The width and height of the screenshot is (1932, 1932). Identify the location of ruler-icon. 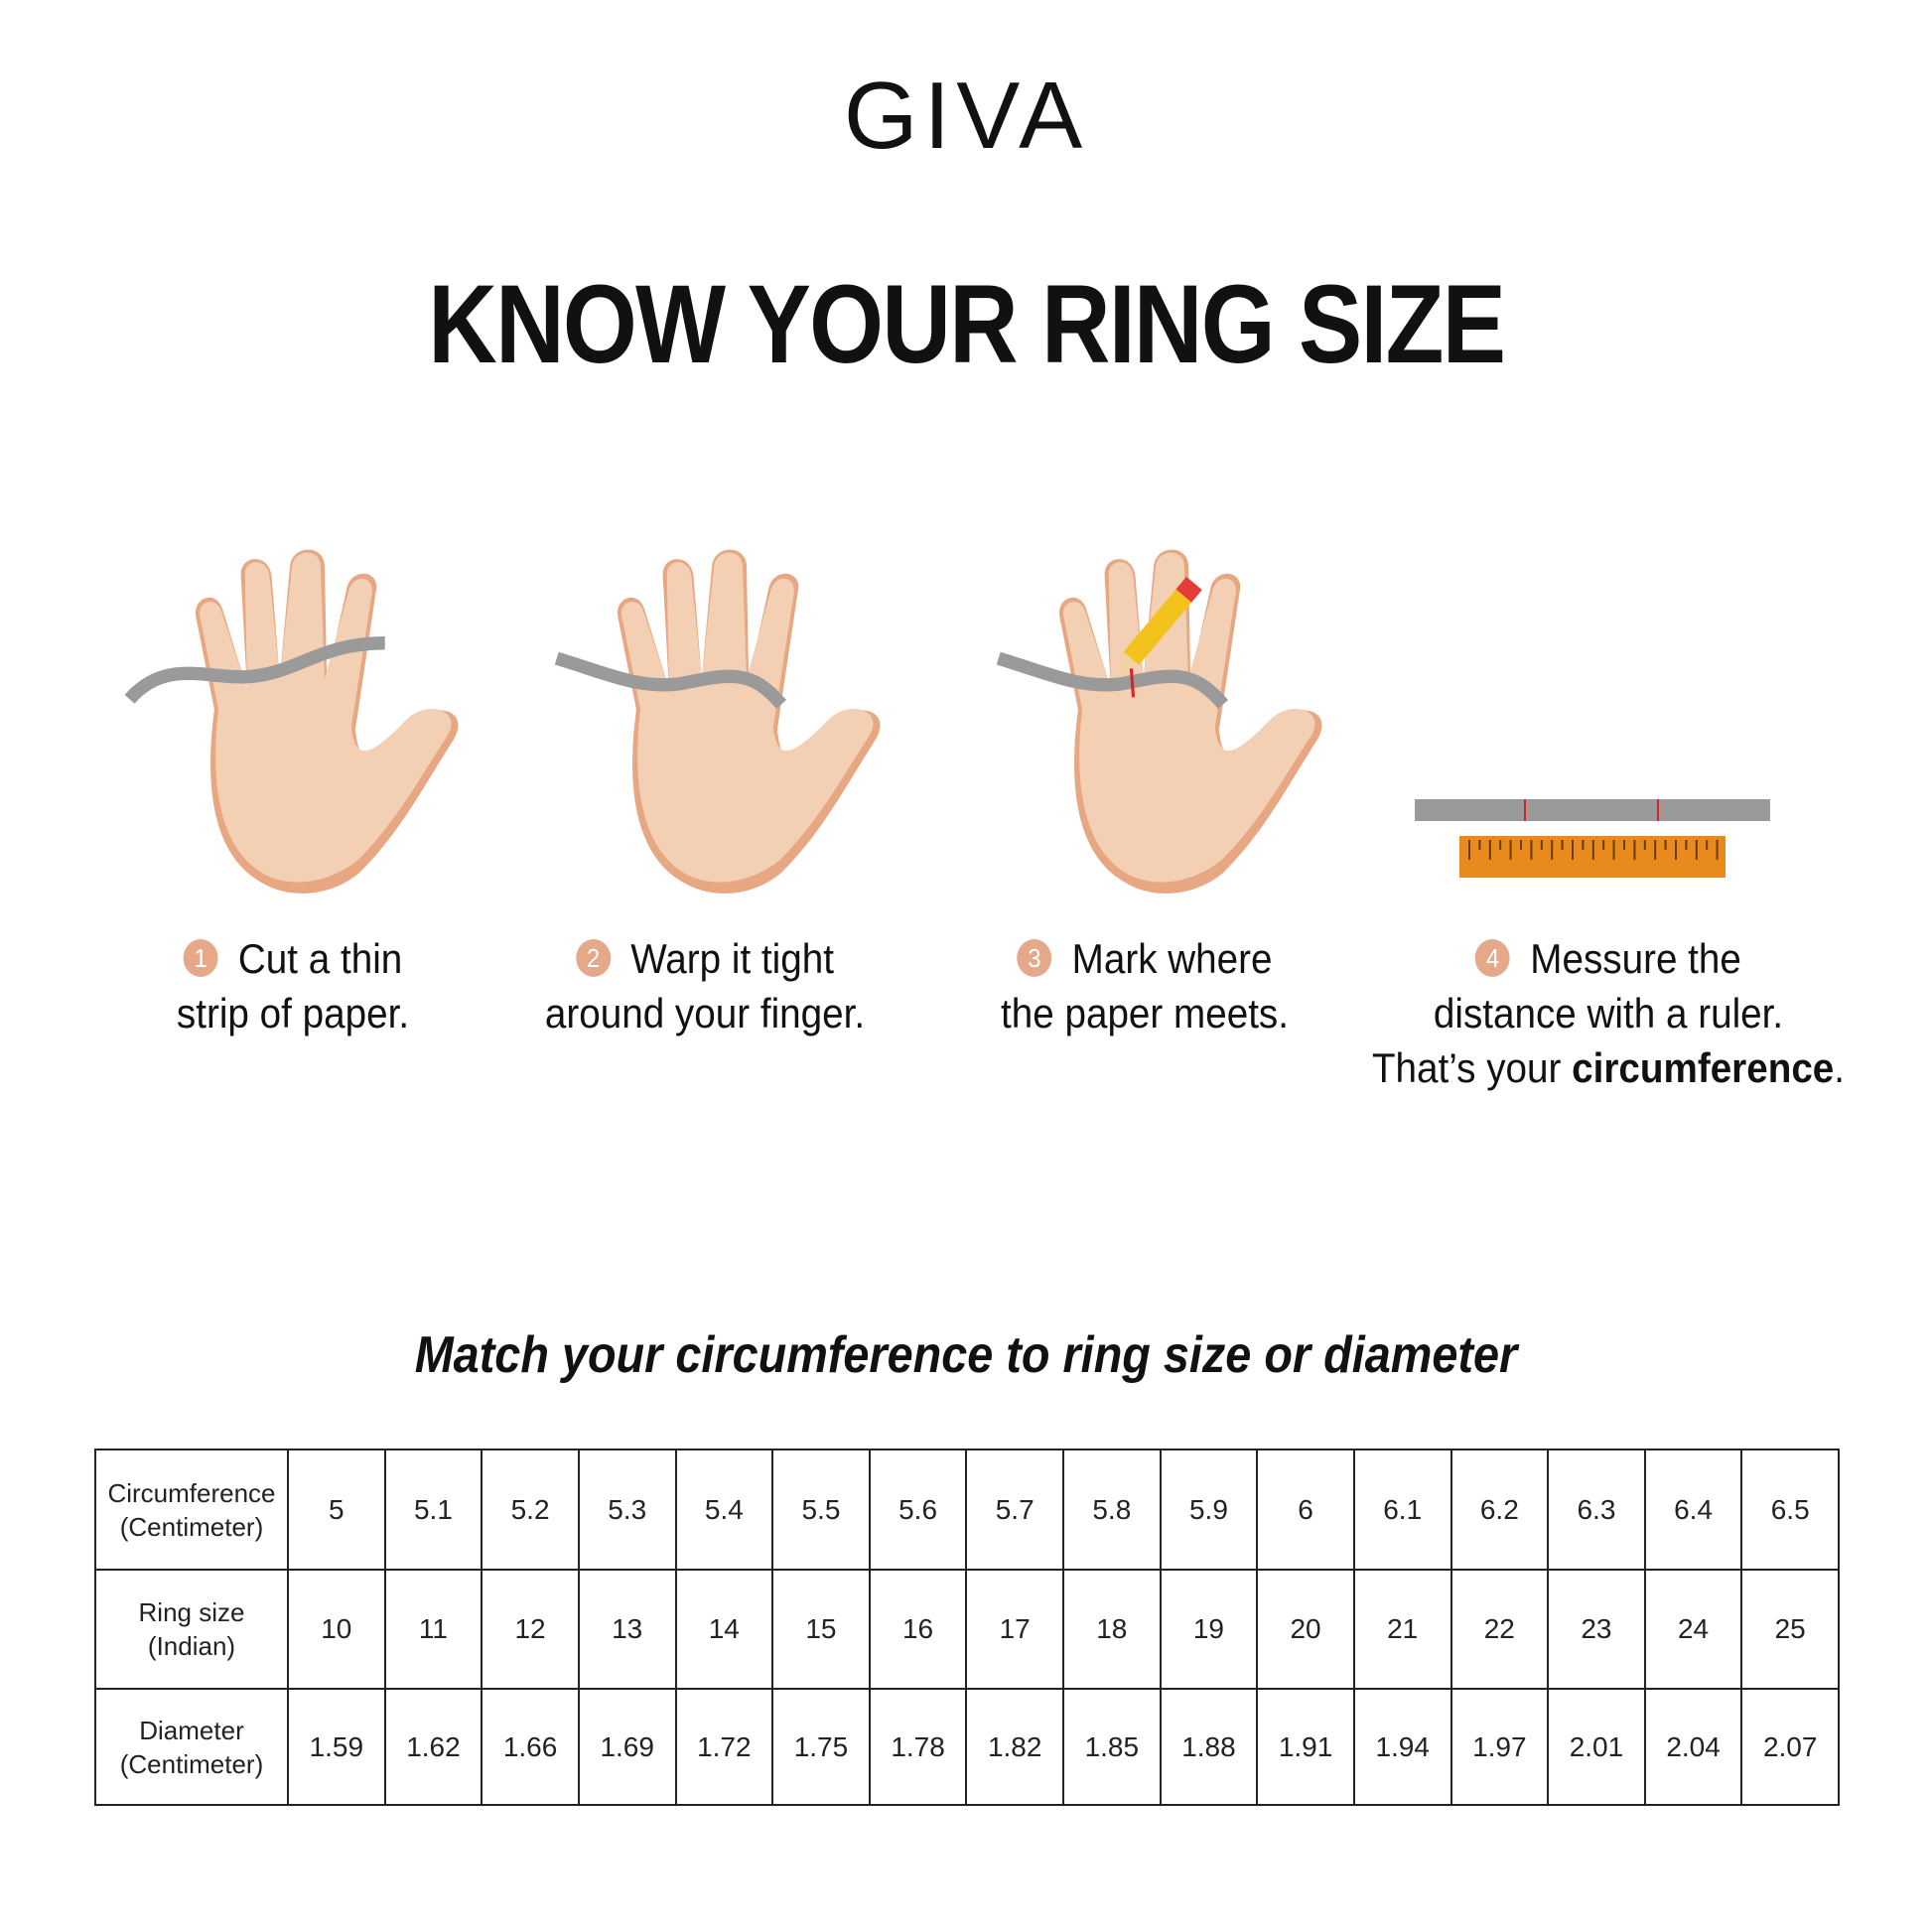
(1592, 838).